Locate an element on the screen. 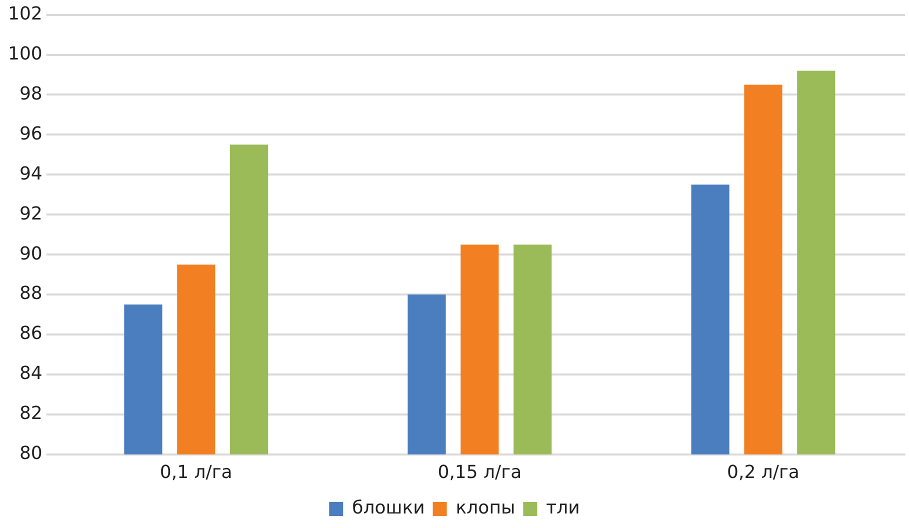 This screenshot has width=909, height=528. y-tick-label: 100 is located at coordinates (25, 53).